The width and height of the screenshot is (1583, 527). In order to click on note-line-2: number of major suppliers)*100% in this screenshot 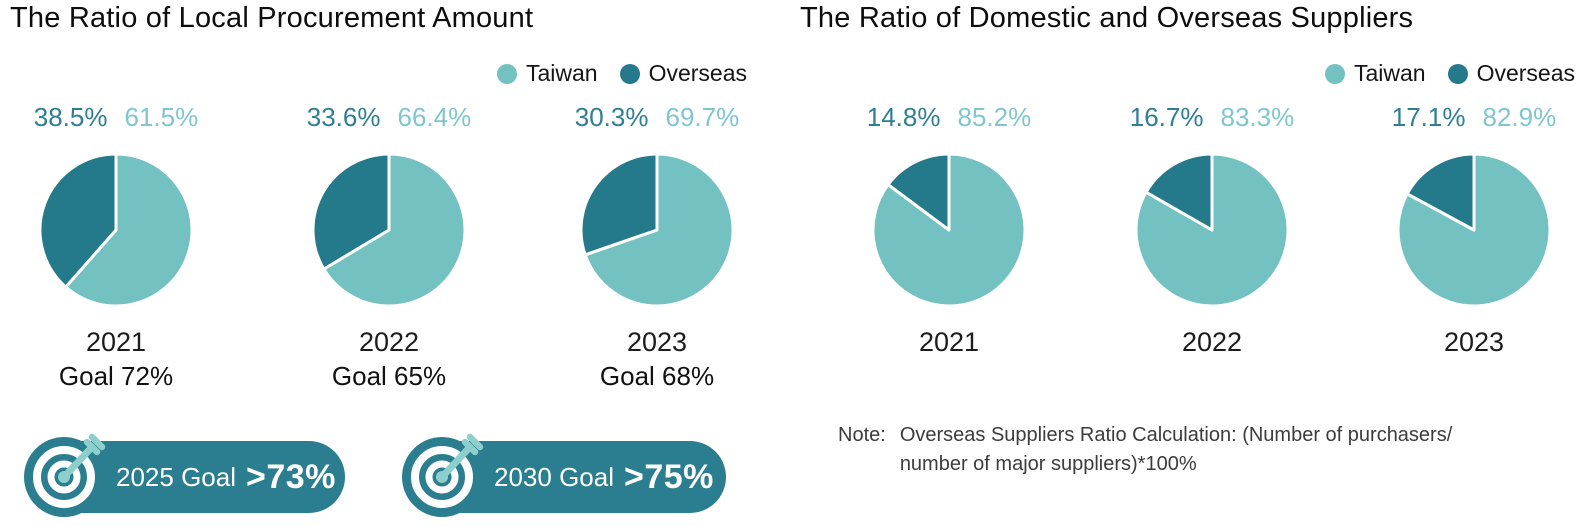, I will do `click(1048, 464)`.